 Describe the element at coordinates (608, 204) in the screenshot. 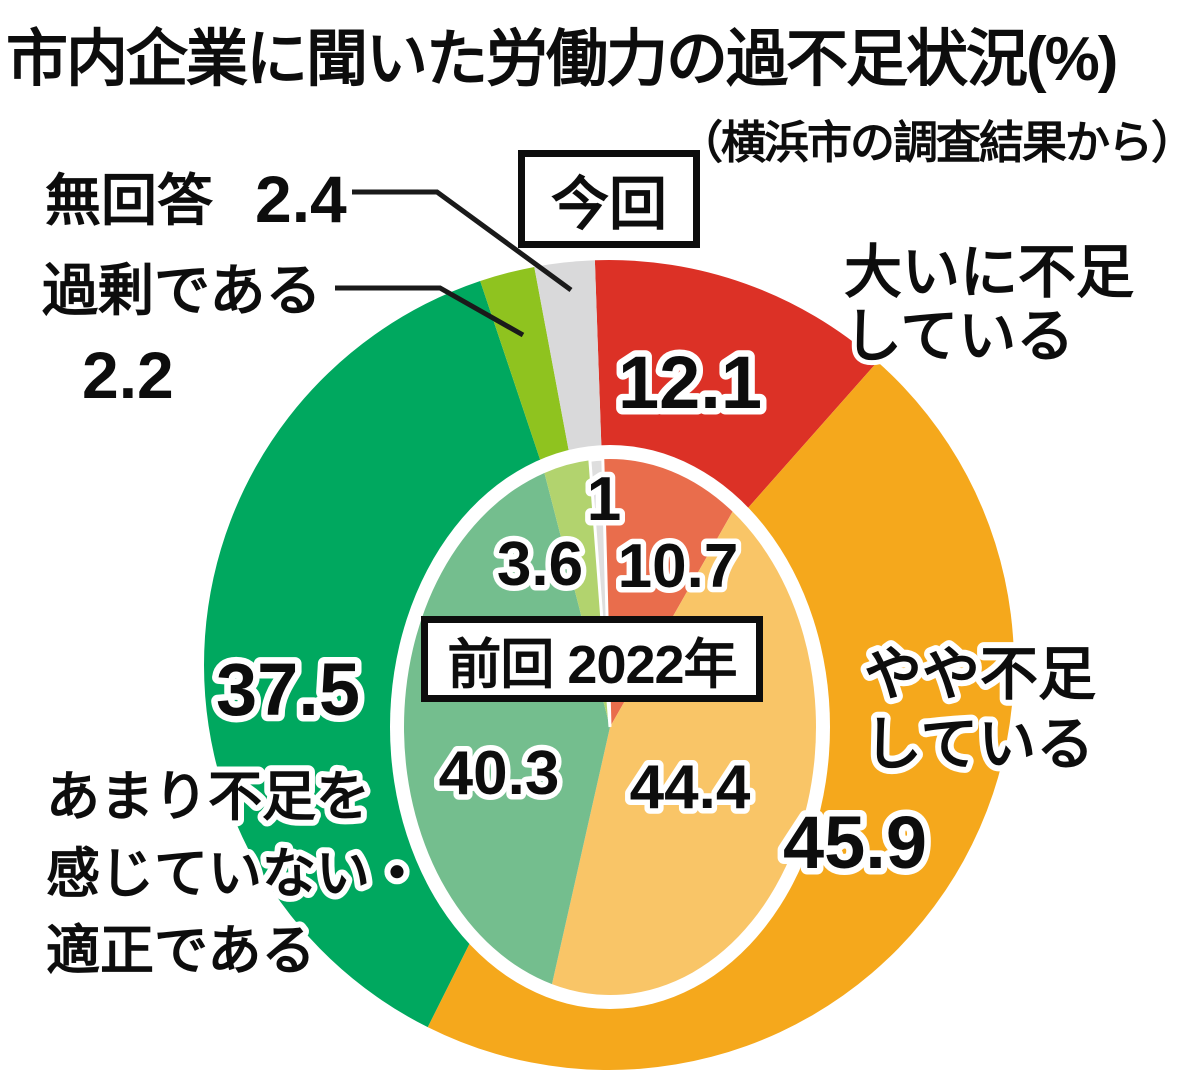

I see `current-survey-badge-label: 今回` at that location.